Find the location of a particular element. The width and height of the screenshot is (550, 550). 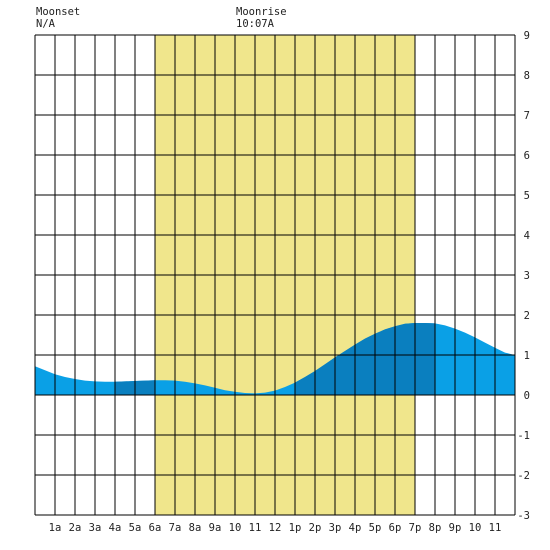

x-tick-label: 2a is located at coordinates (75, 528).